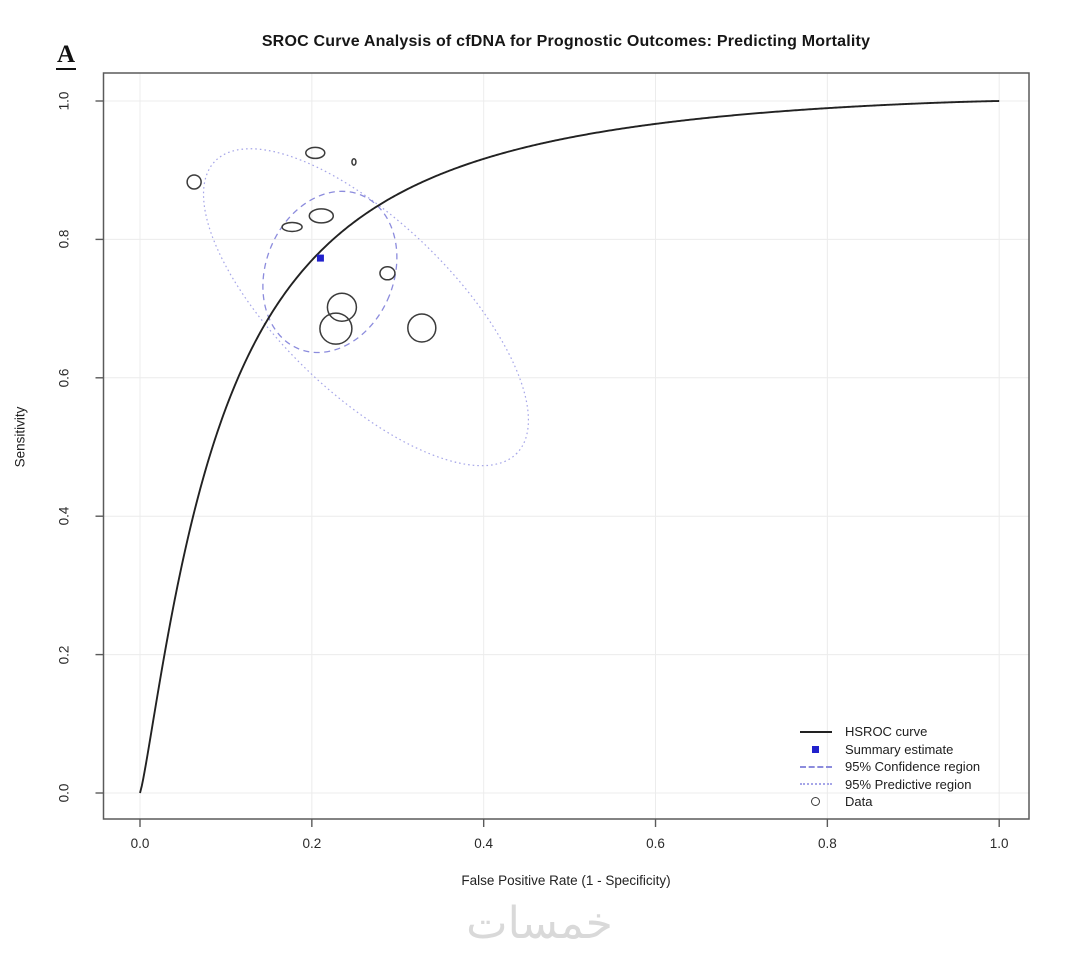 This screenshot has height=970, width=1079. I want to click on x-tick-label: 1.0, so click(999, 843).